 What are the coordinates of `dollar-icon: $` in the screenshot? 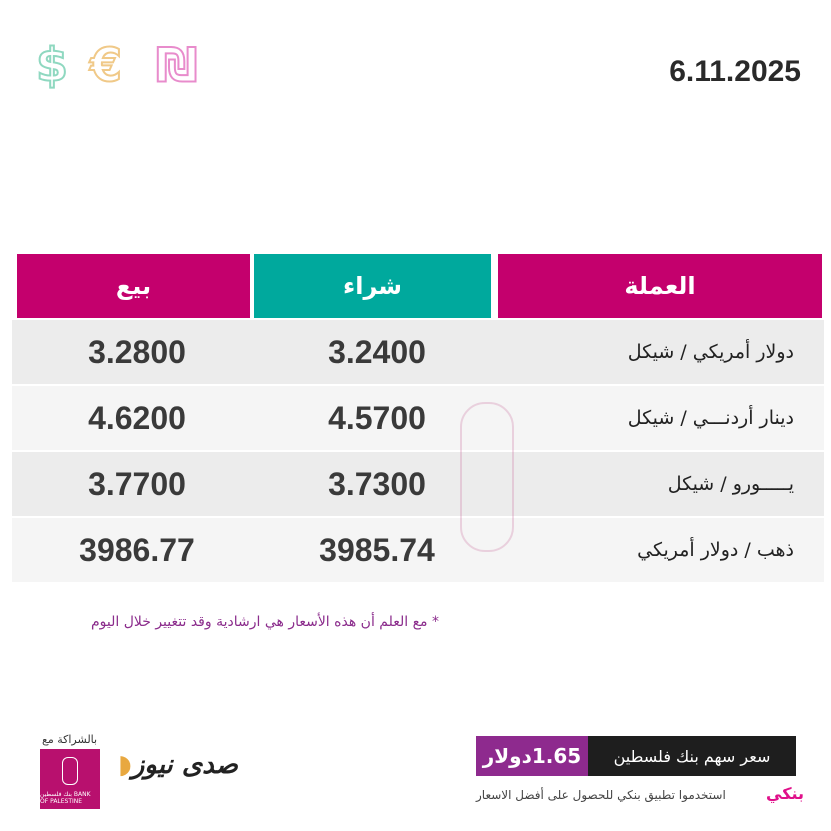 It's located at (52, 65).